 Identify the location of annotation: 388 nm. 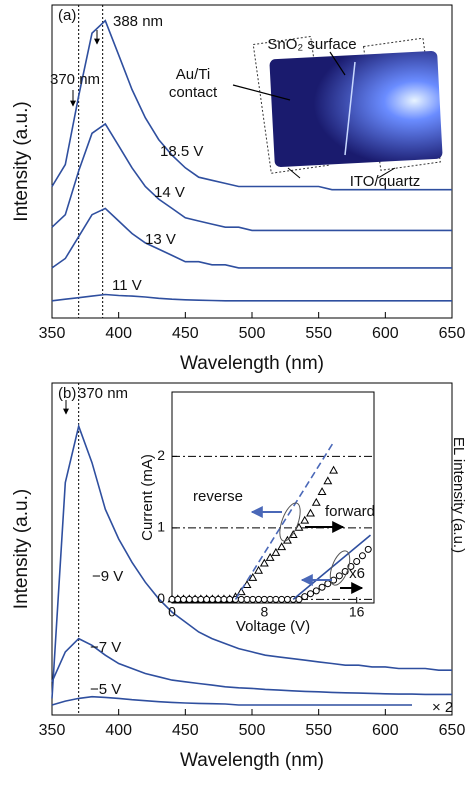
(138, 21).